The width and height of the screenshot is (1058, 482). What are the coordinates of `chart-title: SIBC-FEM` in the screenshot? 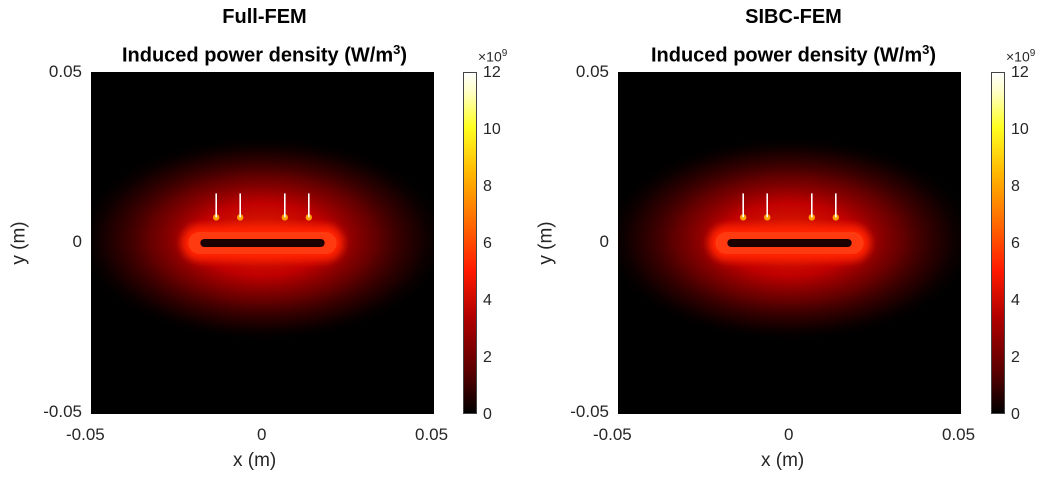 It's located at (793, 17).